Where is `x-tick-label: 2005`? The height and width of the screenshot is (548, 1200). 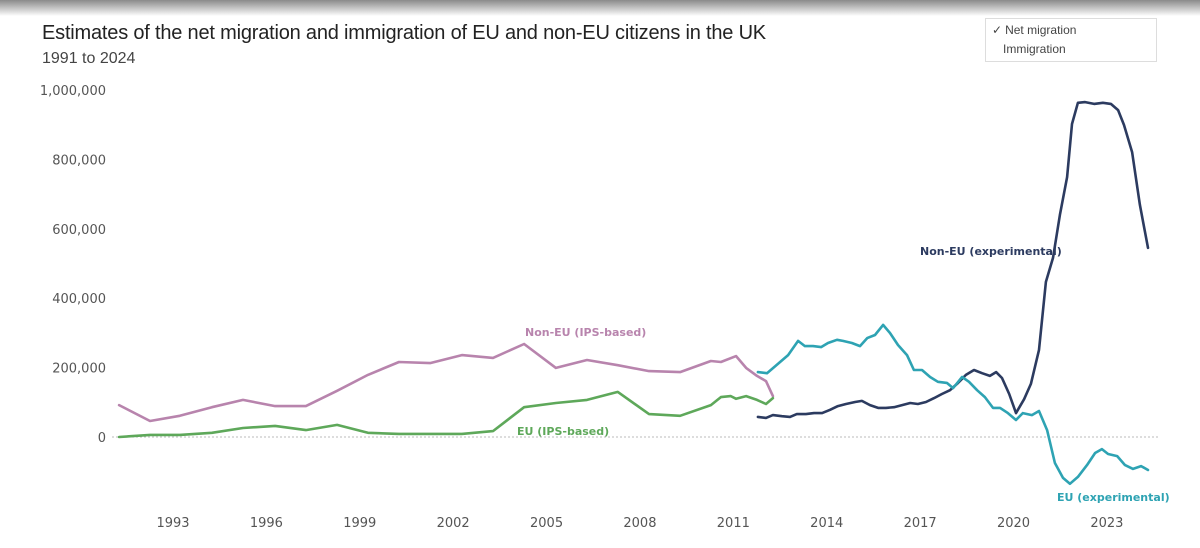 x-tick-label: 2005 is located at coordinates (546, 523).